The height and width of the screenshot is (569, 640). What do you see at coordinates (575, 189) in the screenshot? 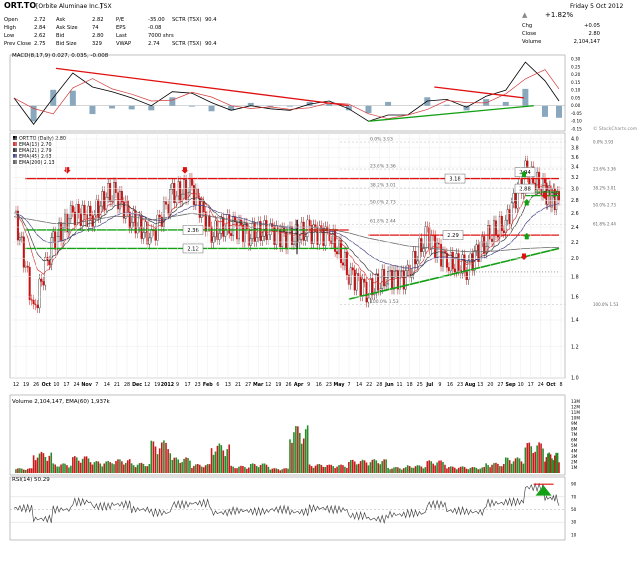
I see `price-tick-label: 3.0` at bounding box center [575, 189].